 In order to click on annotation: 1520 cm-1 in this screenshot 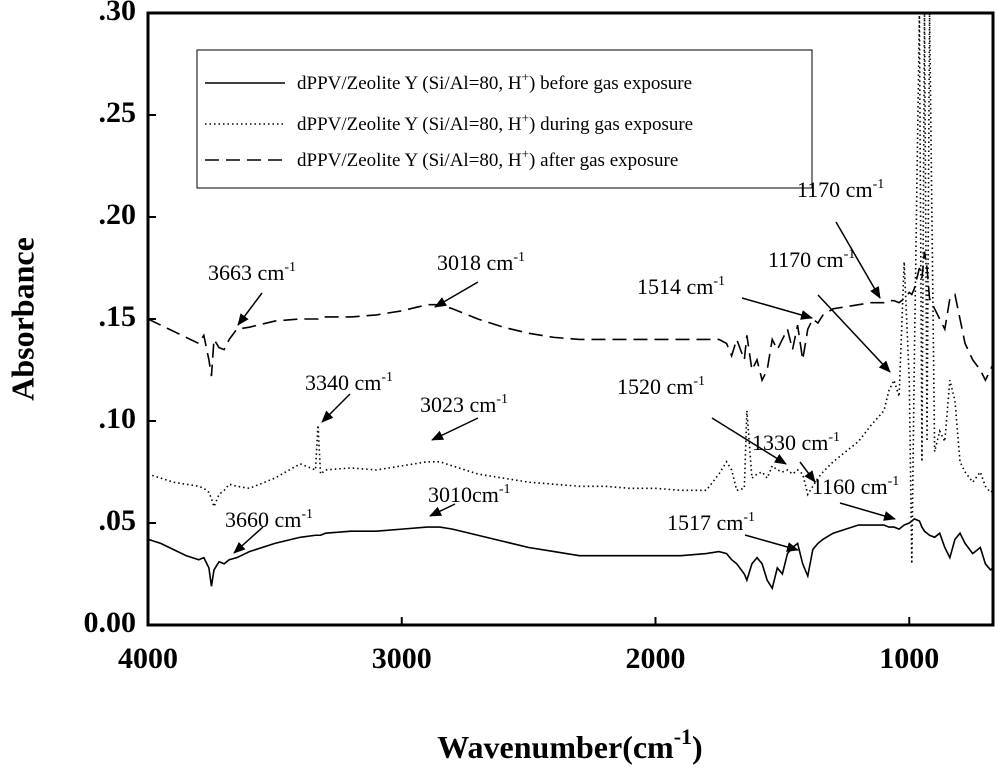, I will do `click(661, 386)`.